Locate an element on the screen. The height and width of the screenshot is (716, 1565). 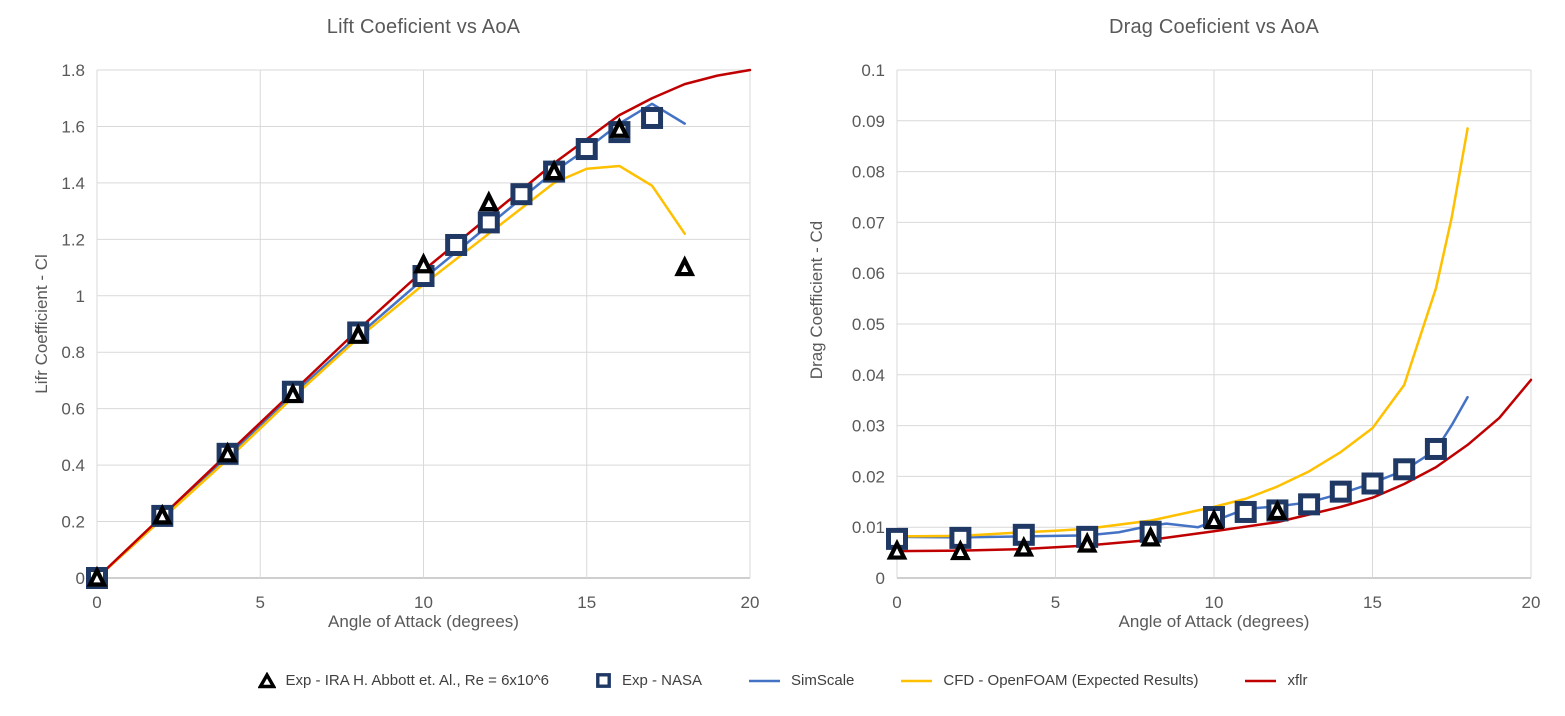
svg-text: 0.07 is located at coordinates (868, 222).